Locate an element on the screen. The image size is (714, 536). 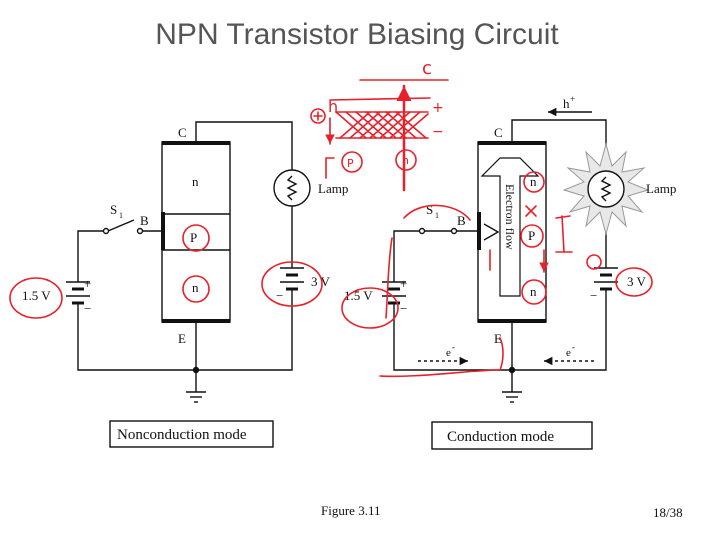
right-base-battery-plus: + is located at coordinates (403, 283).